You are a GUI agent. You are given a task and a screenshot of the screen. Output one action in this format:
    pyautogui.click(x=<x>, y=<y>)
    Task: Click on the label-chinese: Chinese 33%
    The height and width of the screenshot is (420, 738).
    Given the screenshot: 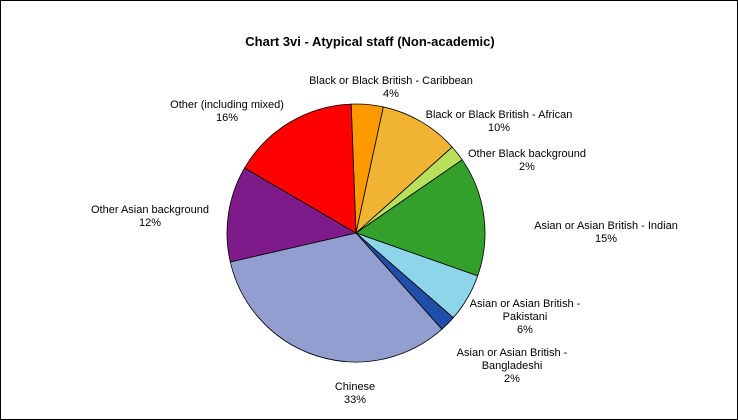 What is the action you would take?
    pyautogui.click(x=355, y=393)
    